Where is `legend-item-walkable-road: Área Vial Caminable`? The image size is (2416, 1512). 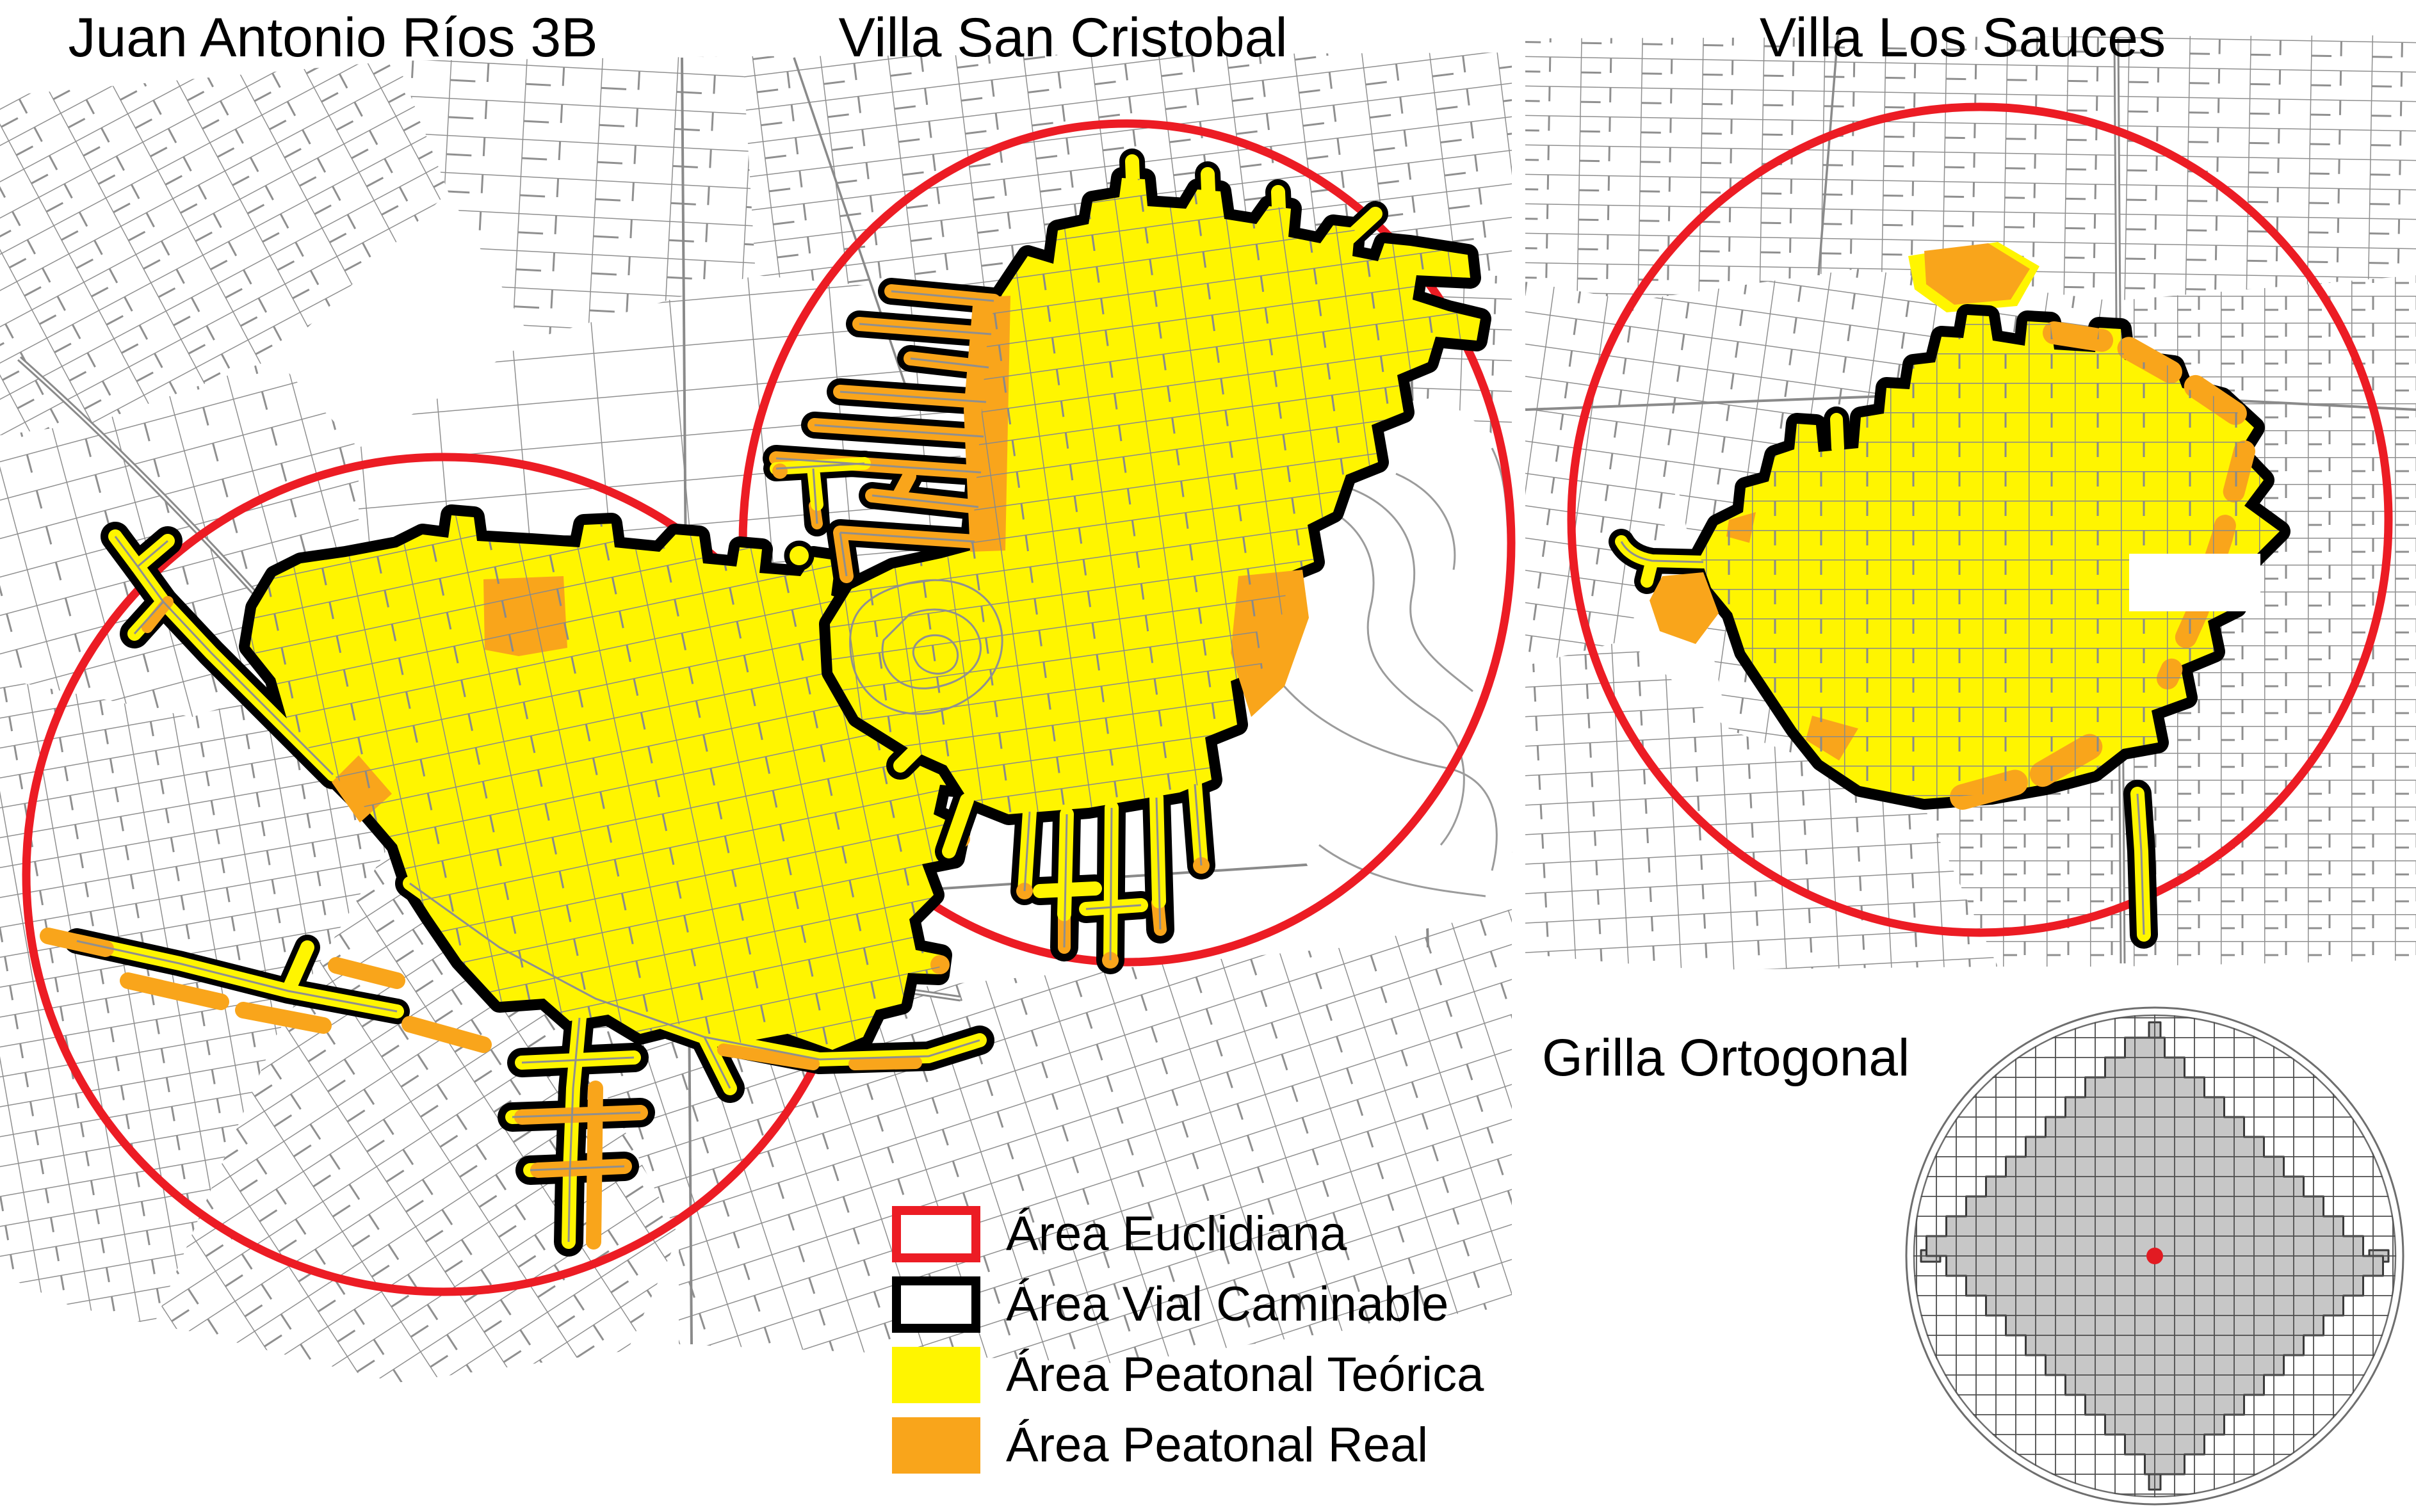
legend-item-walkable-road: Área Vial Caminable is located at coordinates (1188, 1304).